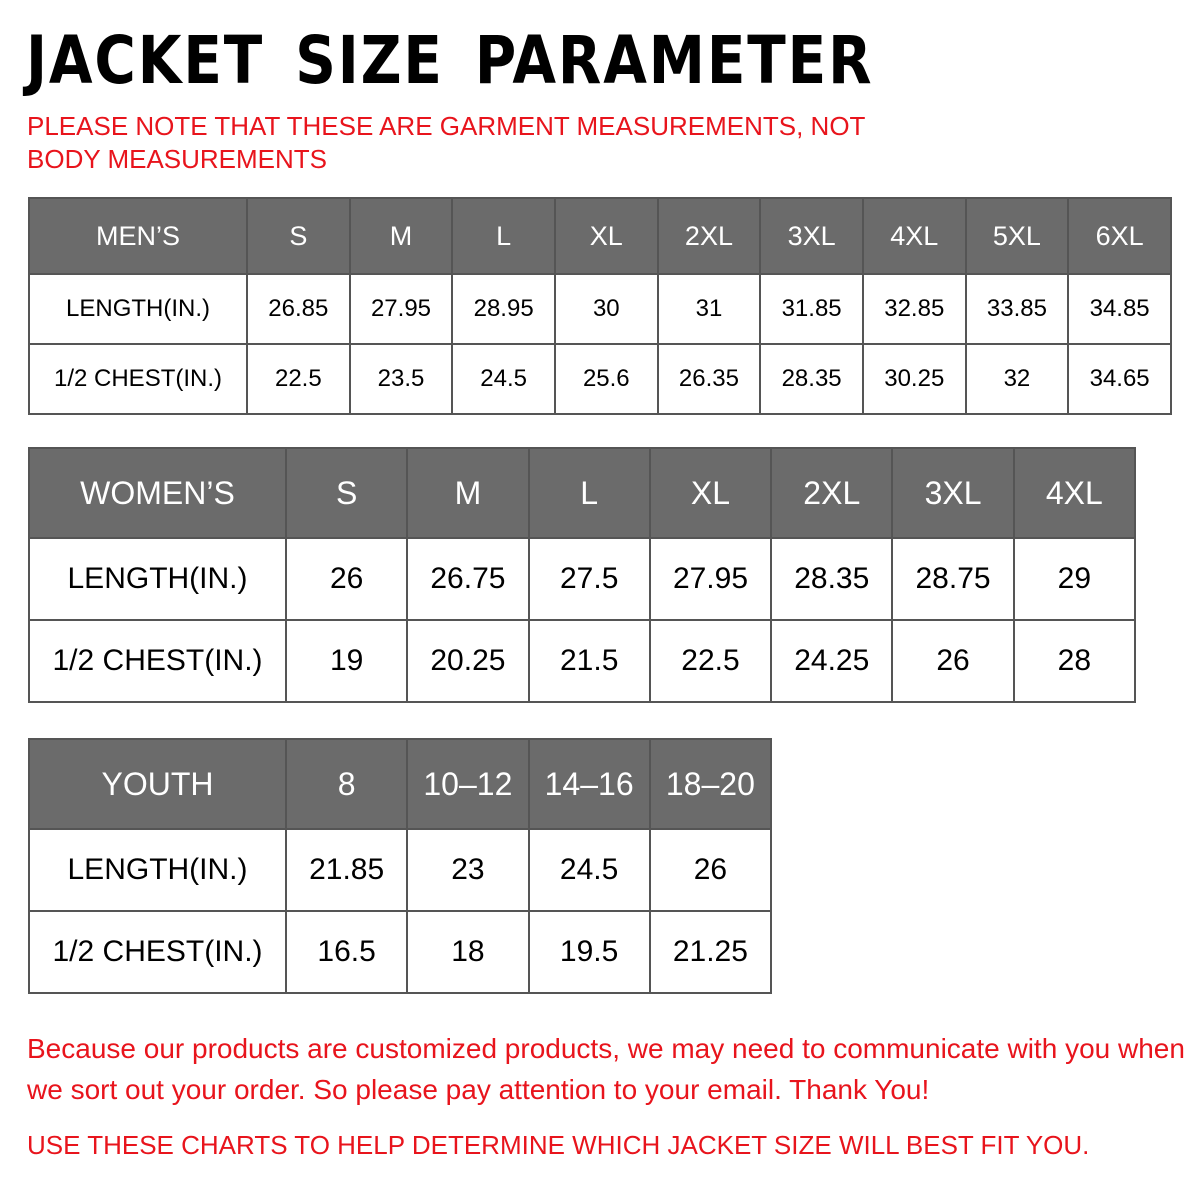 This screenshot has height=1200, width=1200. Describe the element at coordinates (1119, 379) in the screenshot. I see `measurement-cell: 34.65` at that location.